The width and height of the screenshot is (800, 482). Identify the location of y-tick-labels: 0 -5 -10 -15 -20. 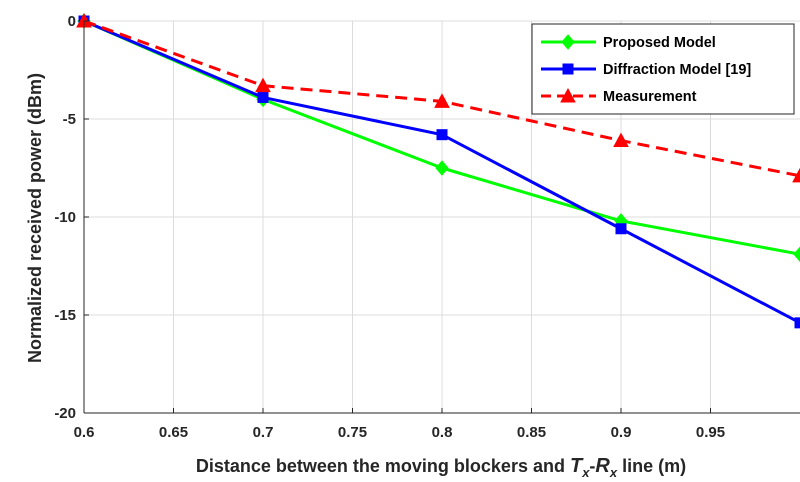
(65, 217).